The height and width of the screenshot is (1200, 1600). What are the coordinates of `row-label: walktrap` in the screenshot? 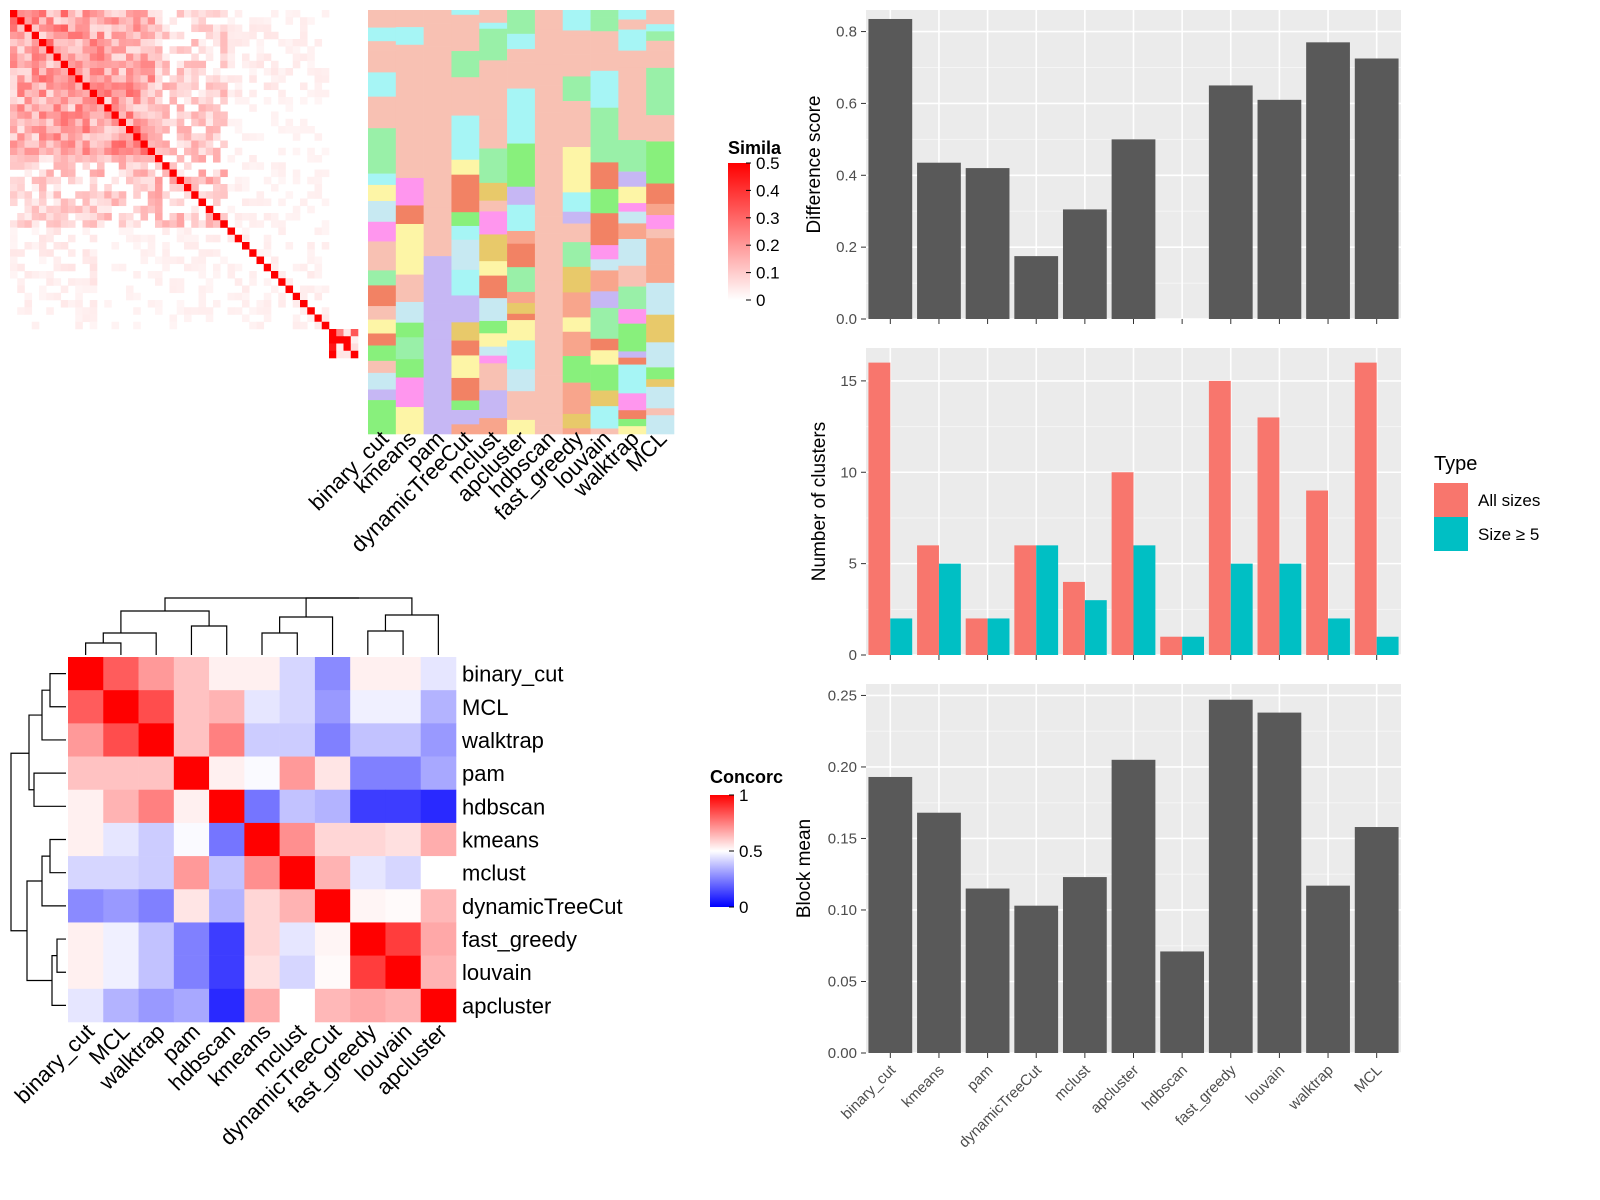 It's located at (502, 740).